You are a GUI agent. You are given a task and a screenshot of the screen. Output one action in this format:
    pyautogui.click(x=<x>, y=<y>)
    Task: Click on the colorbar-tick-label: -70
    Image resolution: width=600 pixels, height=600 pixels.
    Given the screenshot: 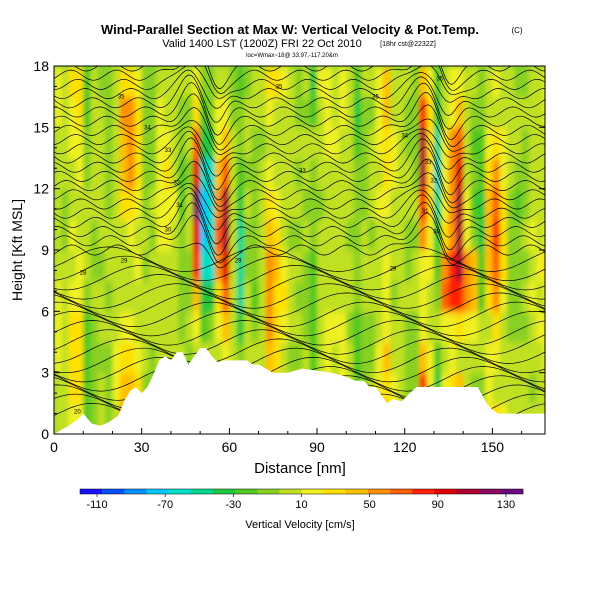 What is the action you would take?
    pyautogui.click(x=165, y=505)
    